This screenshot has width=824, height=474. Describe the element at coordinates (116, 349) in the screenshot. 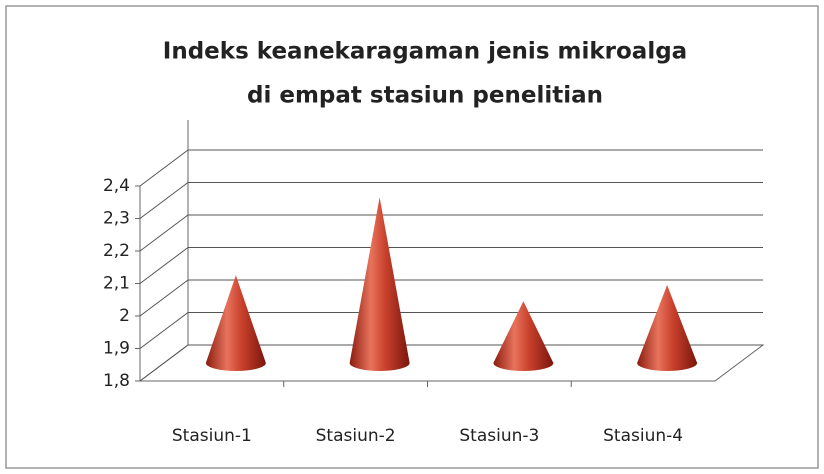

I see `y-tick-label: 1,9` at that location.